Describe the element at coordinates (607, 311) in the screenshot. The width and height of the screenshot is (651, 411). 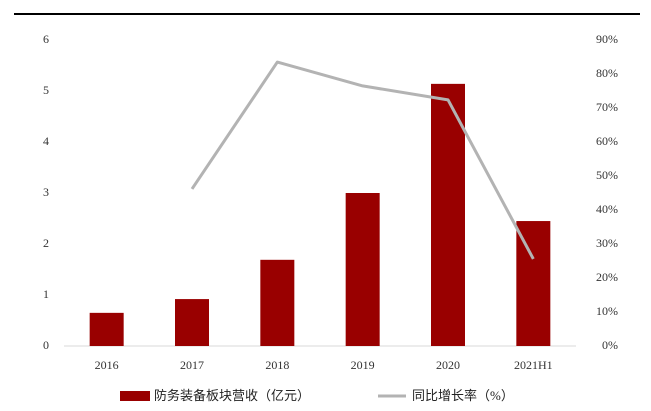
I see `y2-tick-label: 10%` at that location.